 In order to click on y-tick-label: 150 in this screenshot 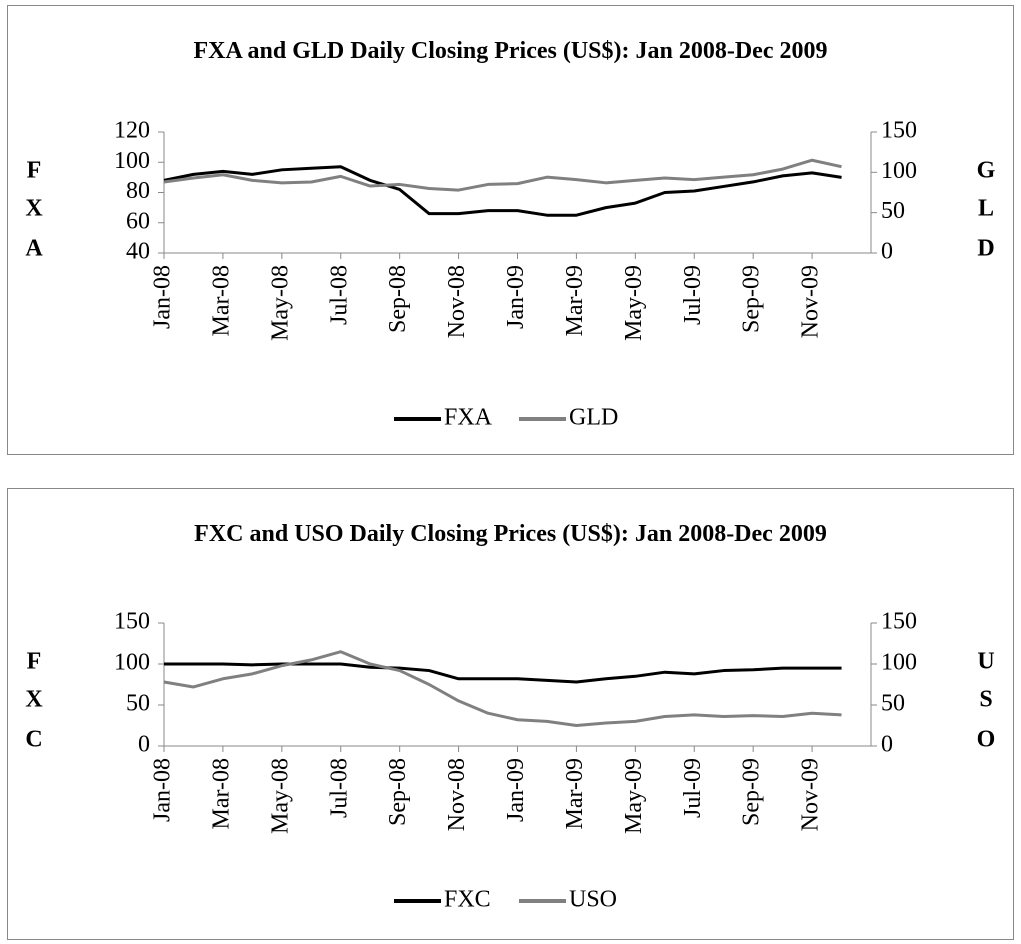, I will do `click(132, 622)`.